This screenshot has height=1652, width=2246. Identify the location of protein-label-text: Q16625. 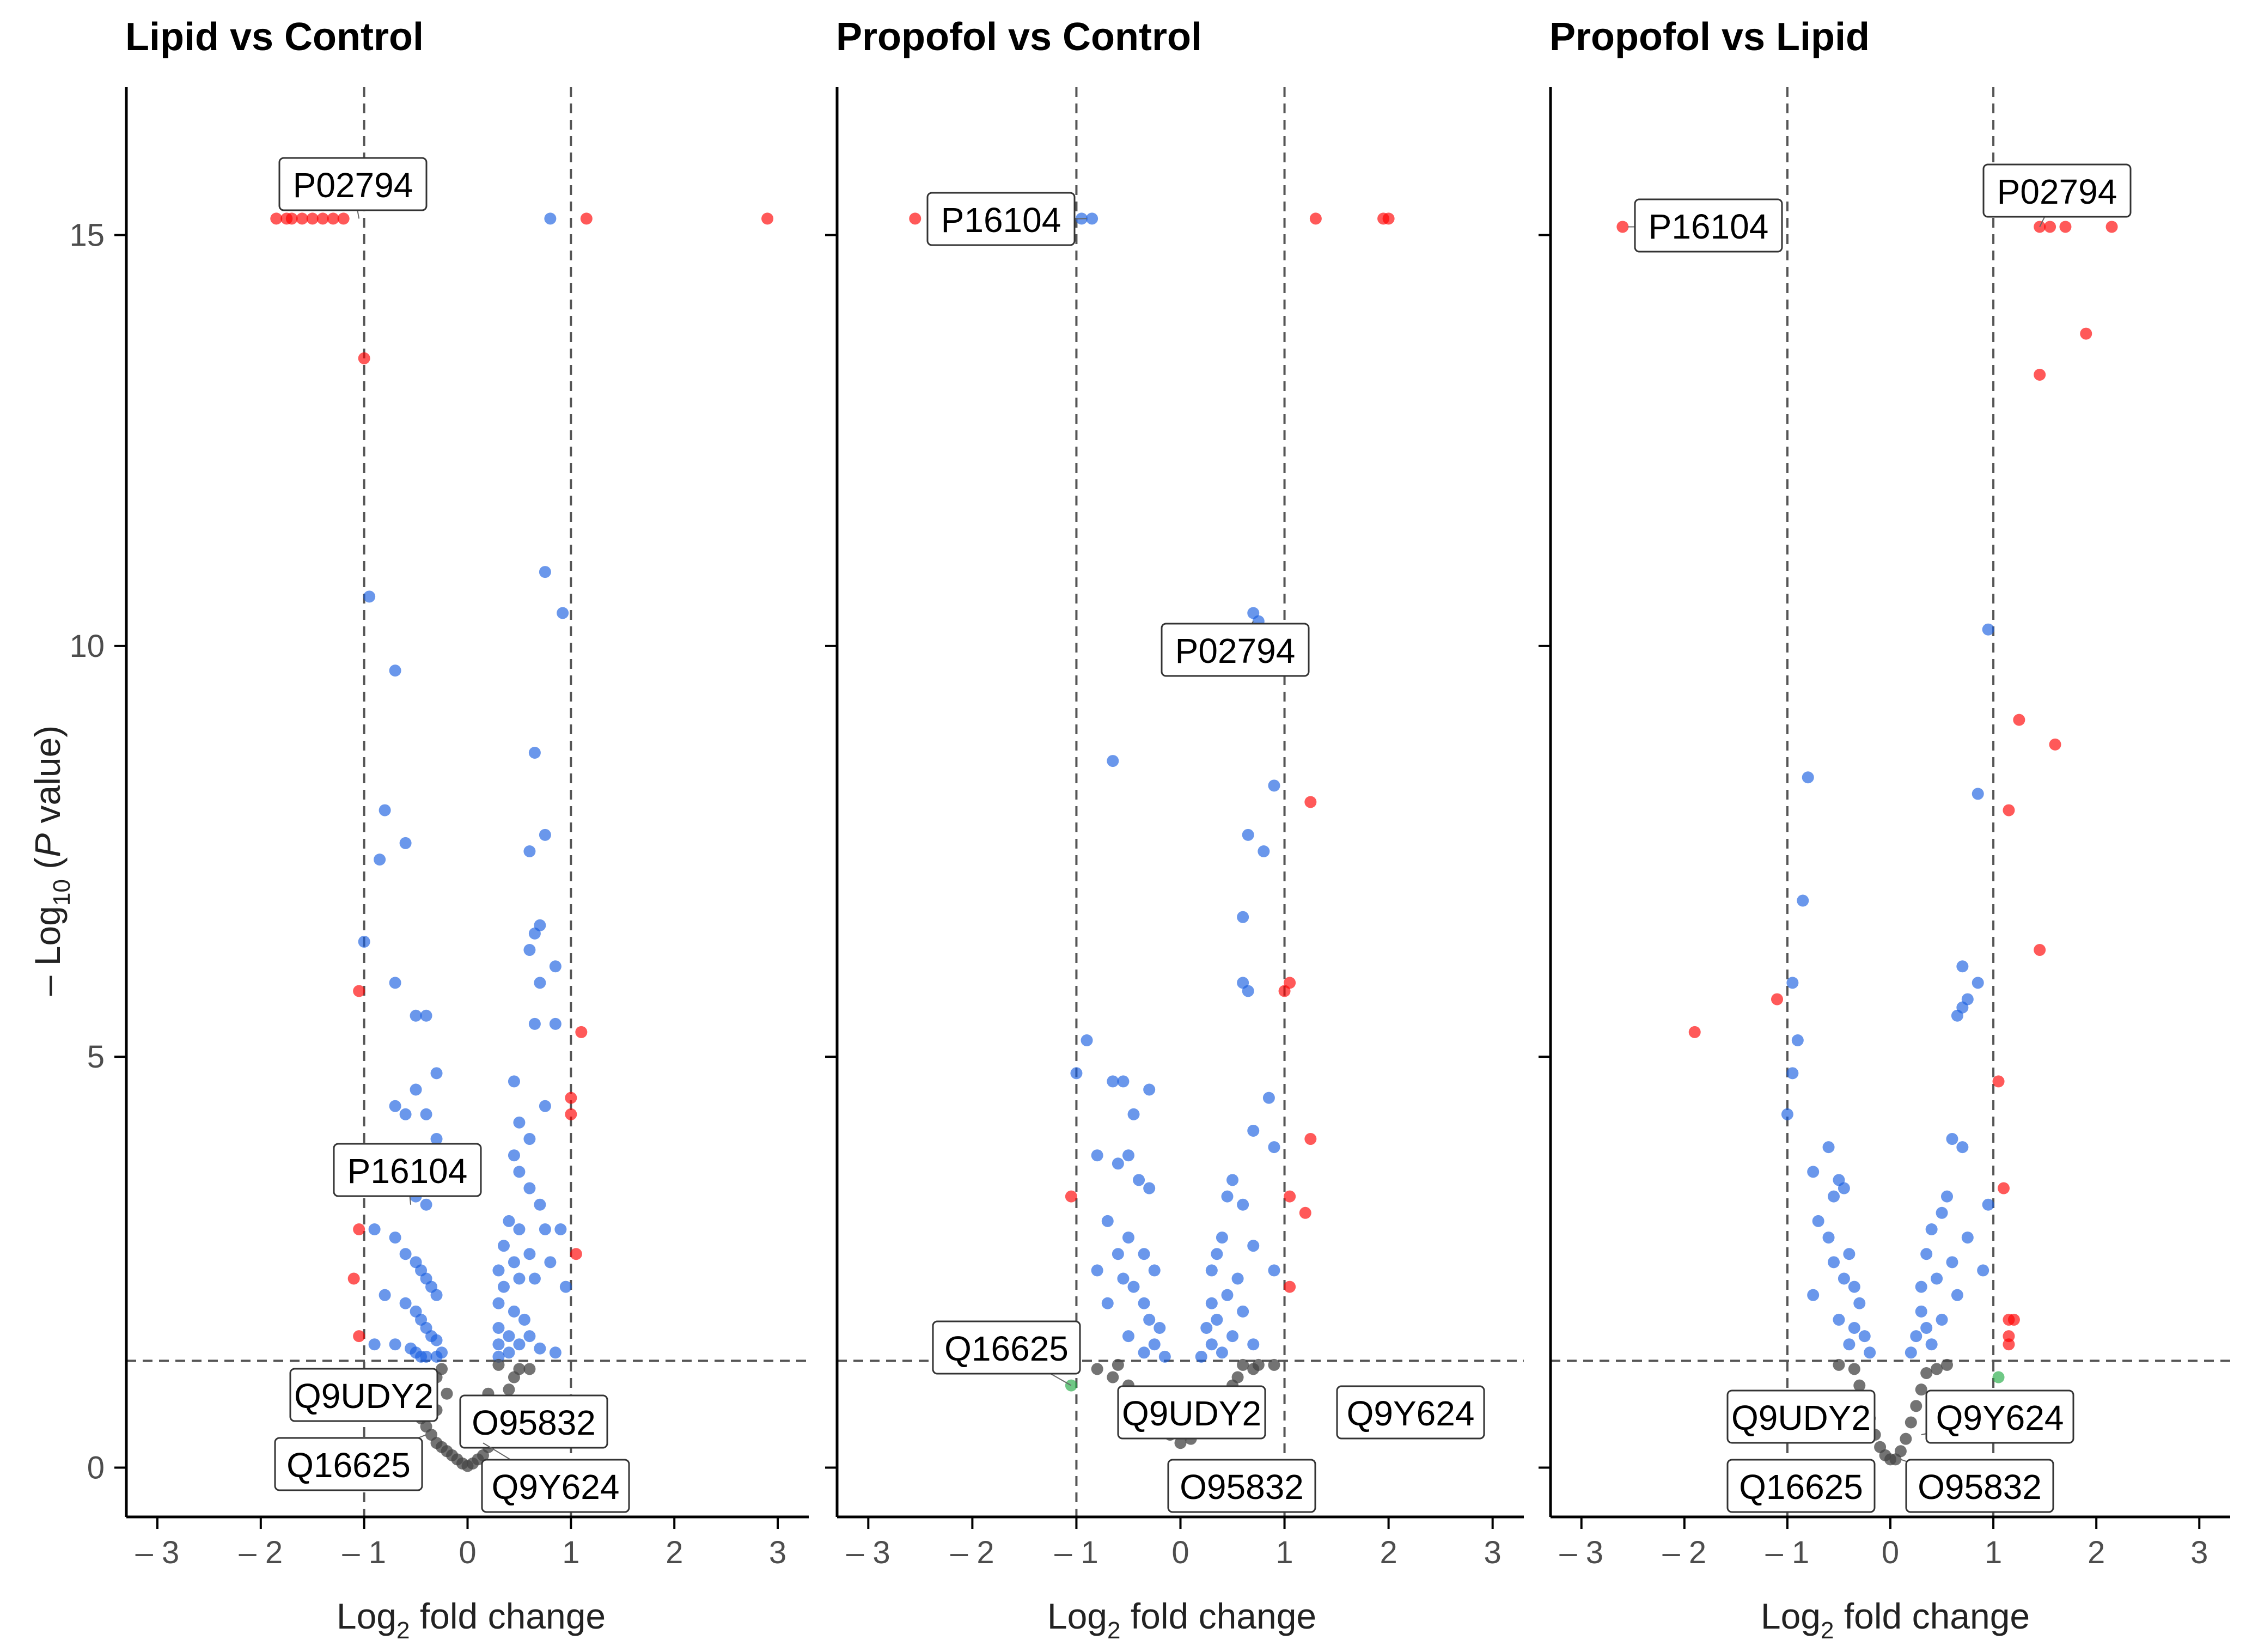
(1006, 1348).